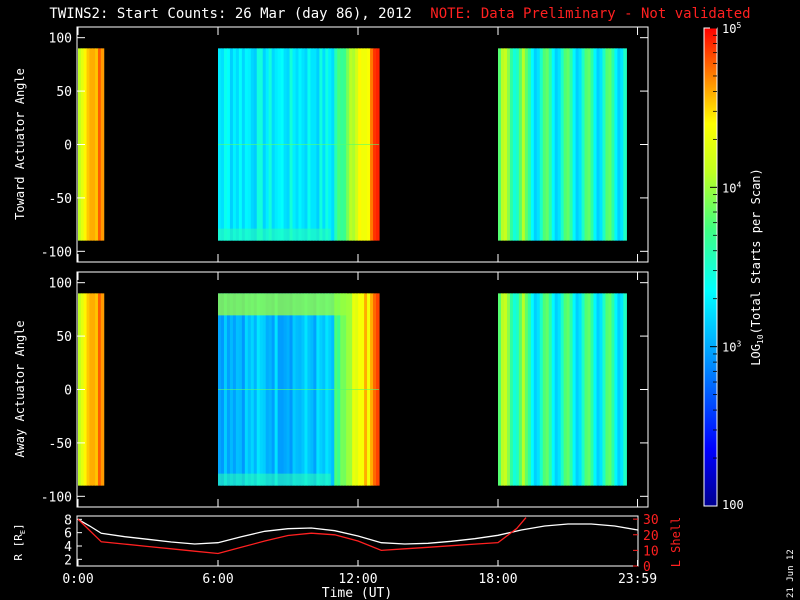  What do you see at coordinates (497, 579) in the screenshot?
I see `time-tick-label: 18:00` at bounding box center [497, 579].